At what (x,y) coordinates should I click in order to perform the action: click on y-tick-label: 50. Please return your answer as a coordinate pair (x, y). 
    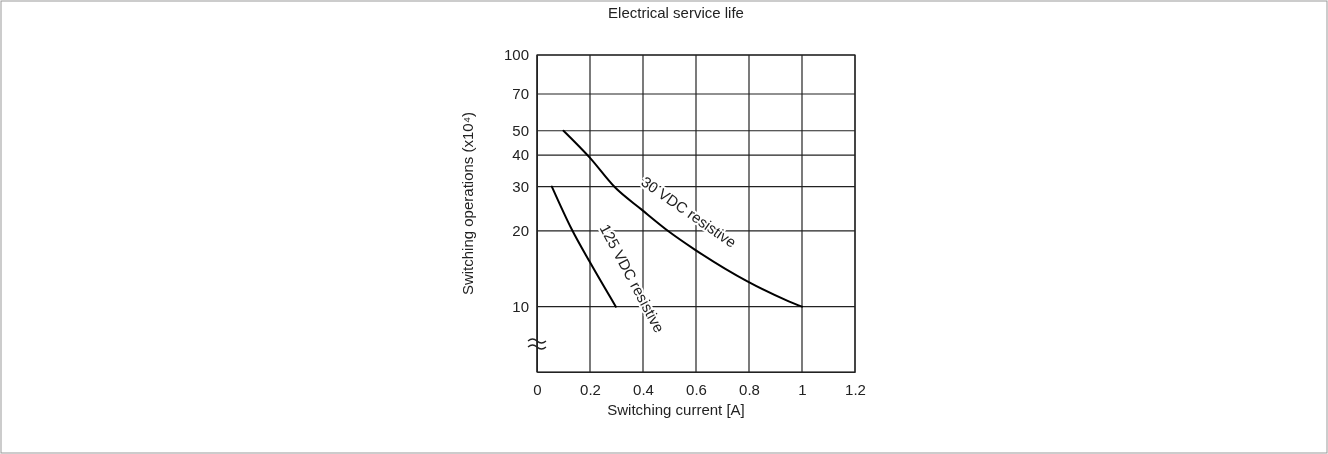
    Looking at the image, I should click on (520, 131).